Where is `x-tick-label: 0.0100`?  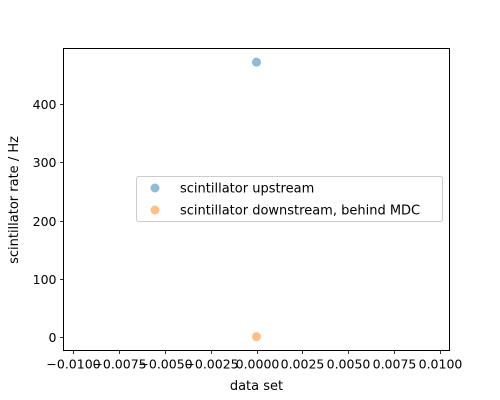 x-tick-label: 0.0100 is located at coordinates (441, 364).